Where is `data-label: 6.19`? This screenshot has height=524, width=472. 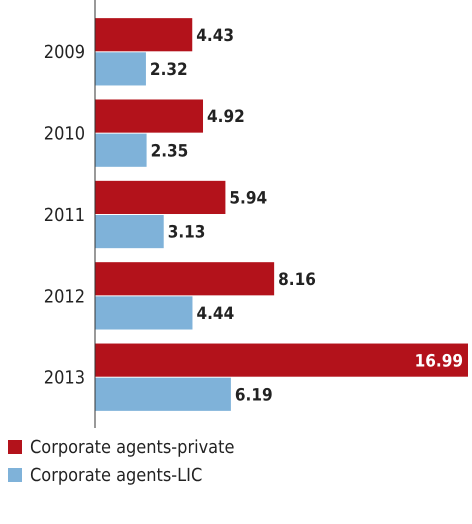
data-label: 6.19 is located at coordinates (253, 395).